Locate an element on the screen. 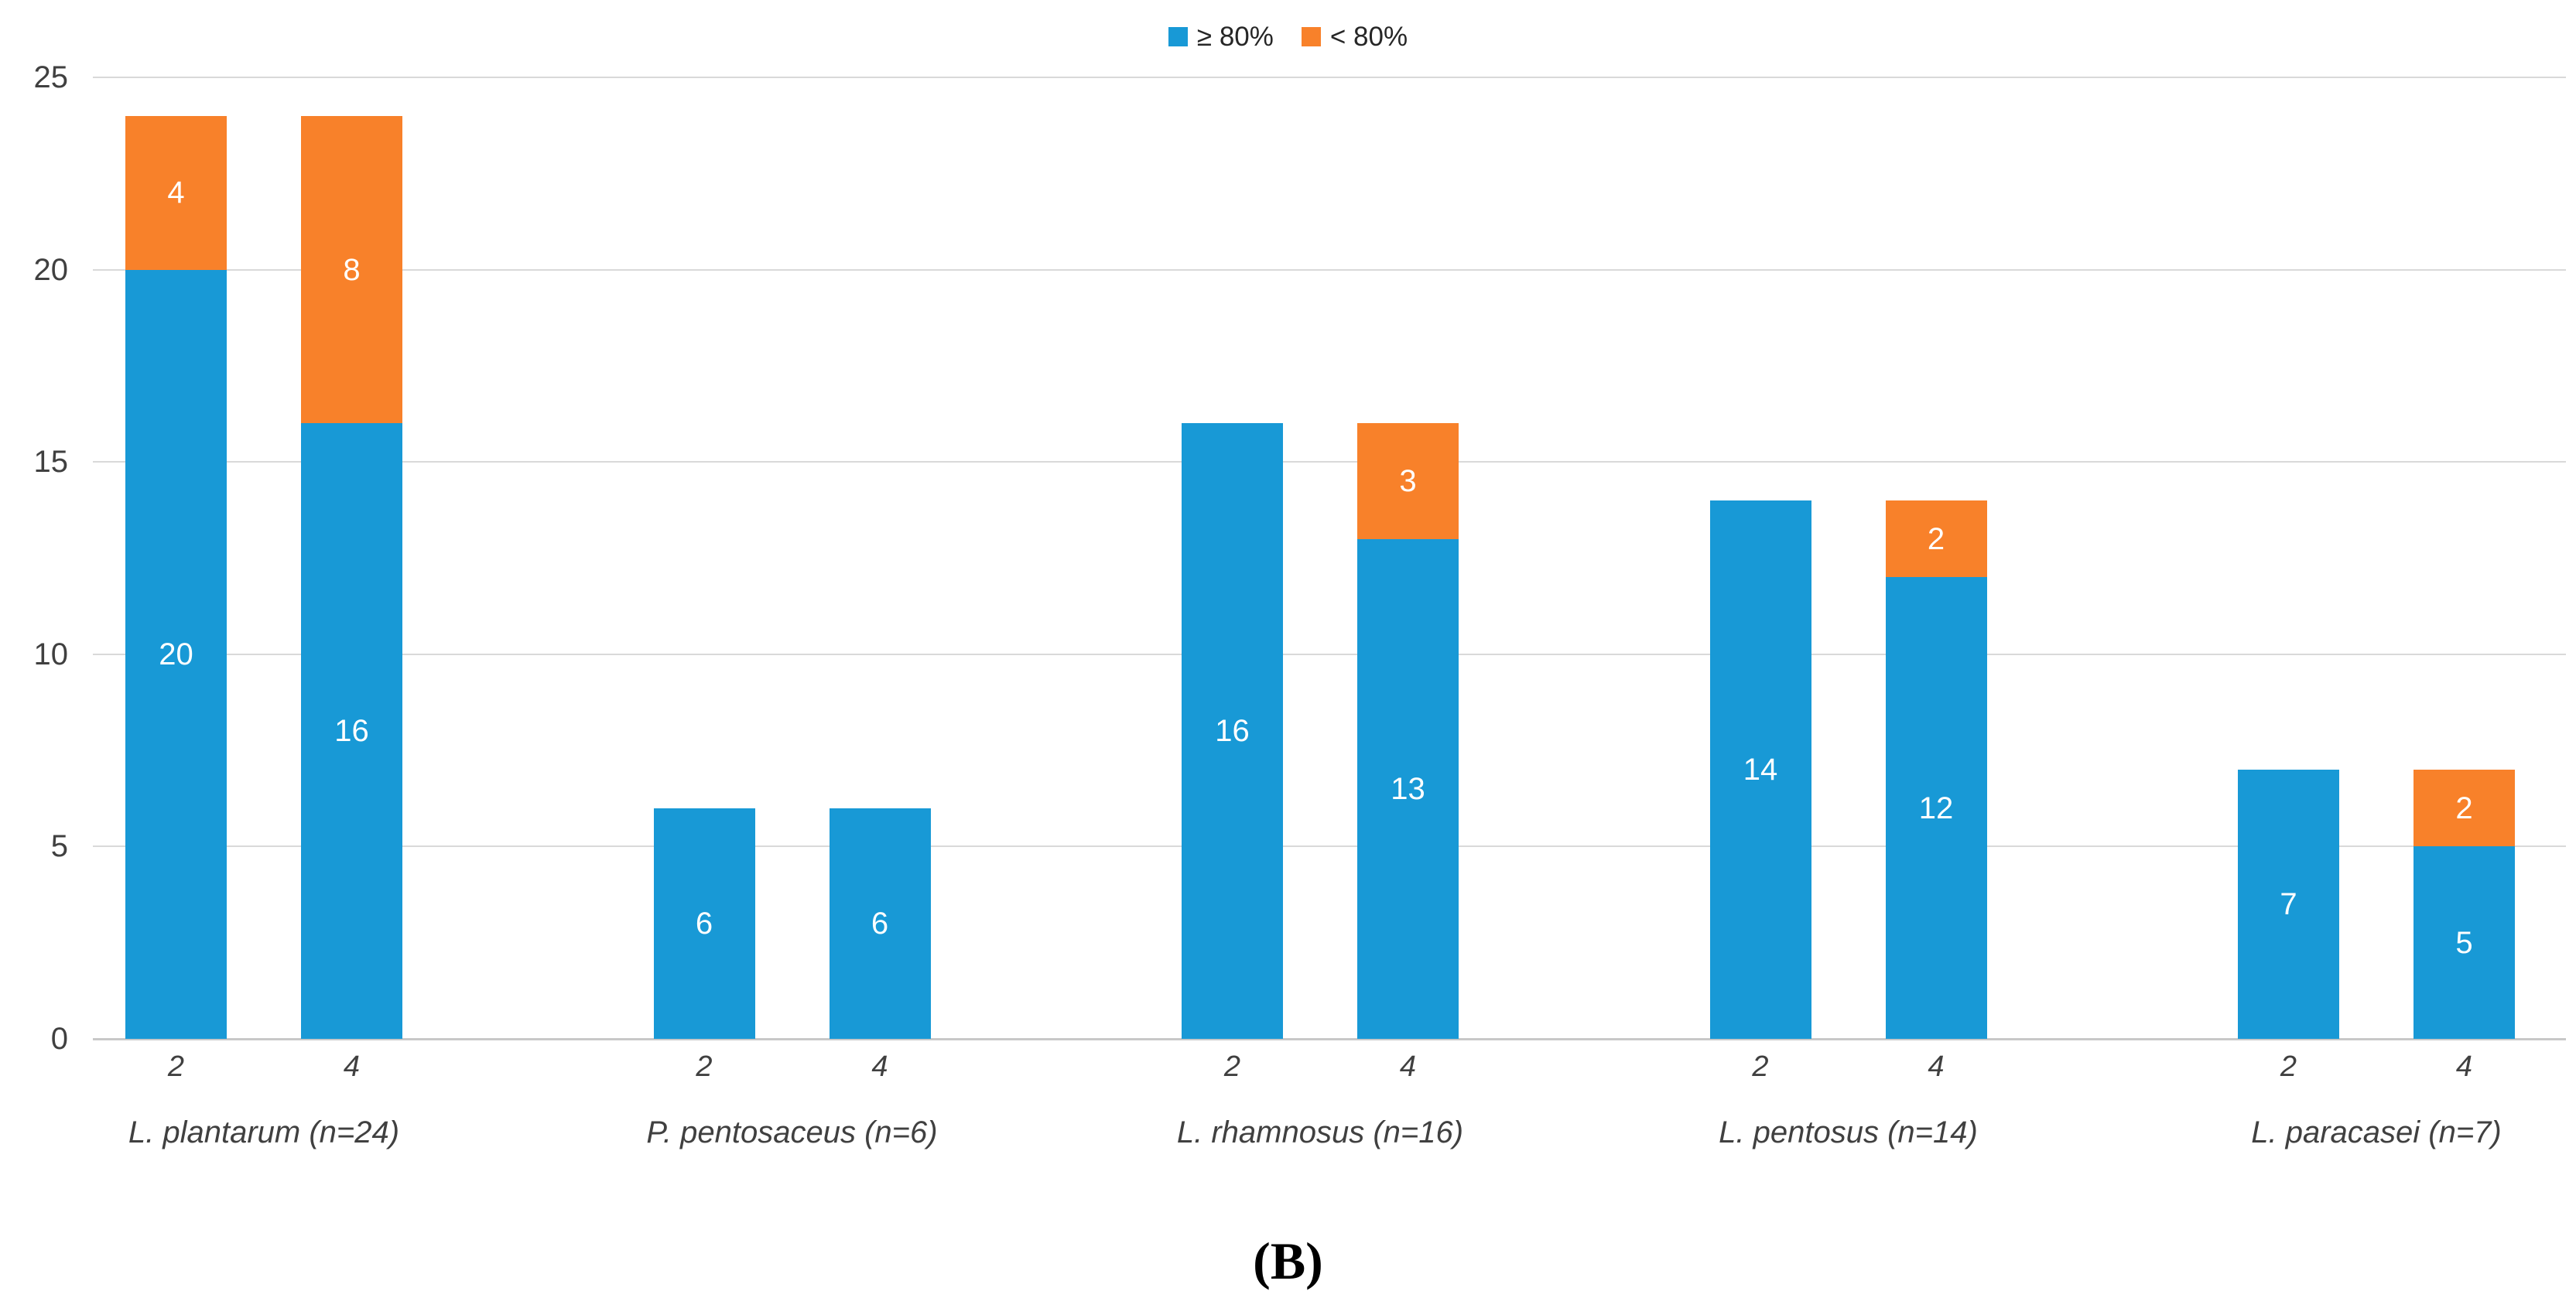  bar-segment-lt80: 4 is located at coordinates (176, 192).